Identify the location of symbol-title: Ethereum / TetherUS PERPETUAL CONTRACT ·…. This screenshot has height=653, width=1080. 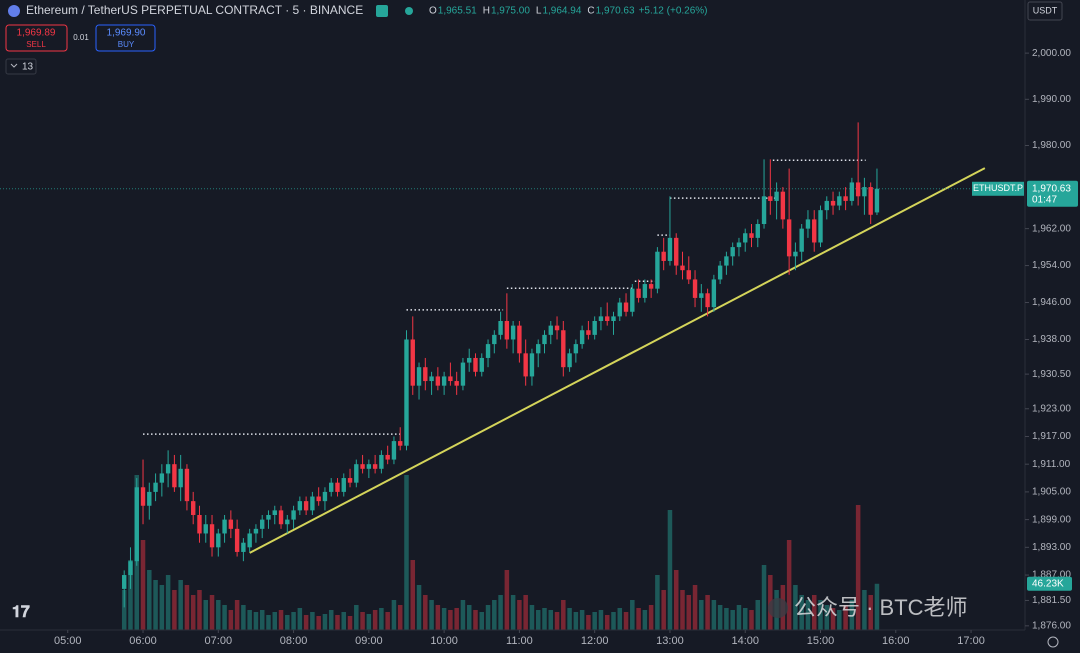
(194, 10).